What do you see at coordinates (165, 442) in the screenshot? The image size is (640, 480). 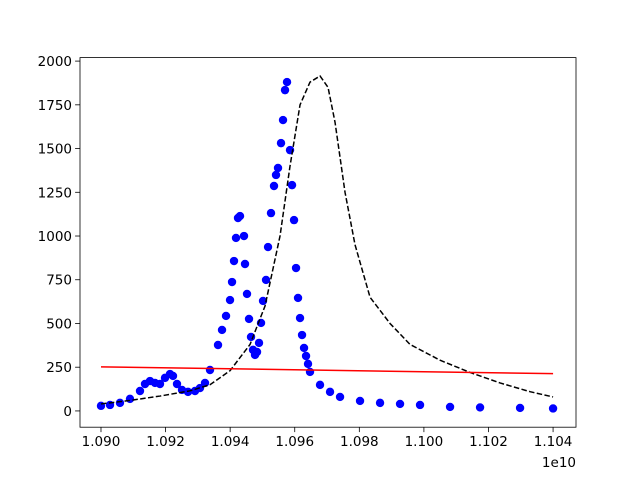 I see `x-tick-label: 1.092` at bounding box center [165, 442].